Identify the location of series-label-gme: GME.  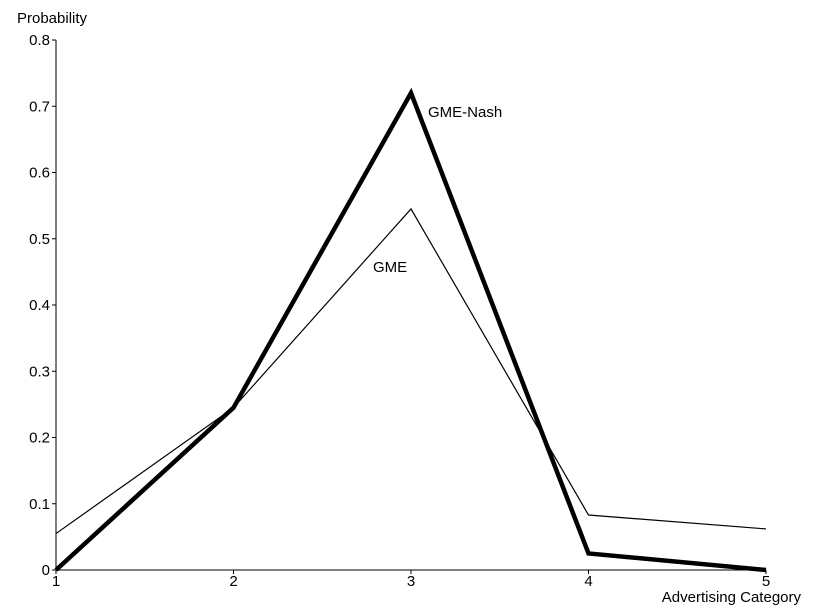
(390, 267).